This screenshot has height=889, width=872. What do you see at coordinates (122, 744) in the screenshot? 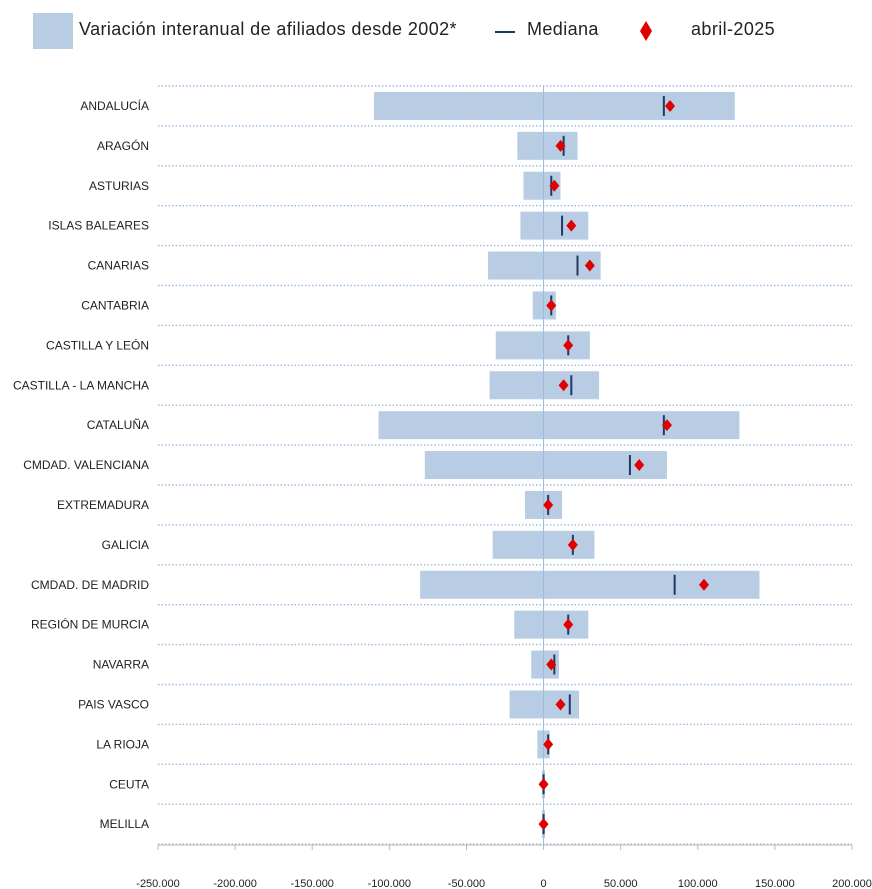
I see `category-label: LA RIOJA` at bounding box center [122, 744].